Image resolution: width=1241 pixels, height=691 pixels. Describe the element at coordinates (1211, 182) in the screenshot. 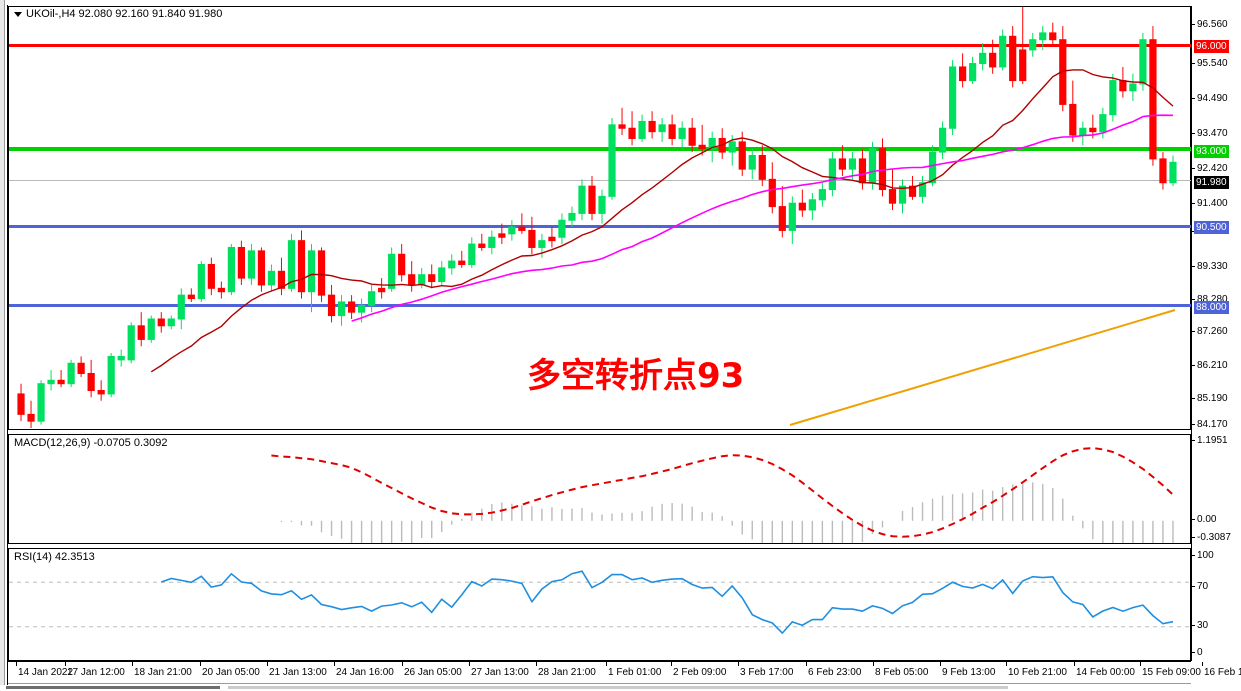

I see `price-axis-label: 91.980` at that location.